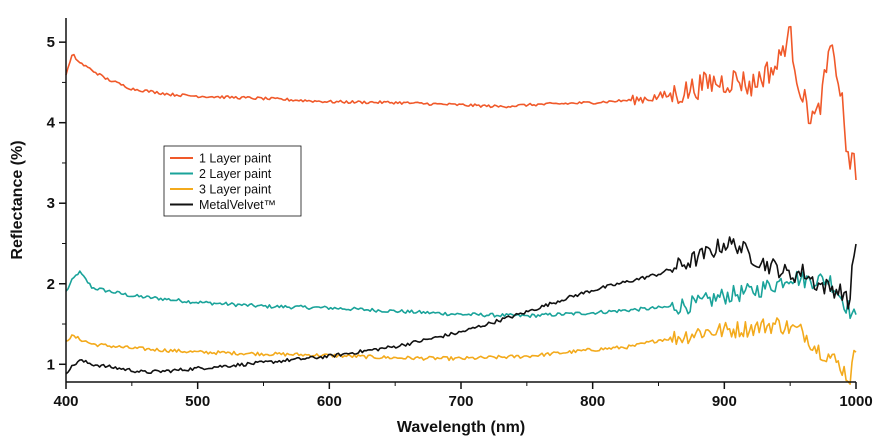 This screenshot has height=439, width=877. What do you see at coordinates (724, 401) in the screenshot?
I see `x-tick-label: 900` at bounding box center [724, 401].